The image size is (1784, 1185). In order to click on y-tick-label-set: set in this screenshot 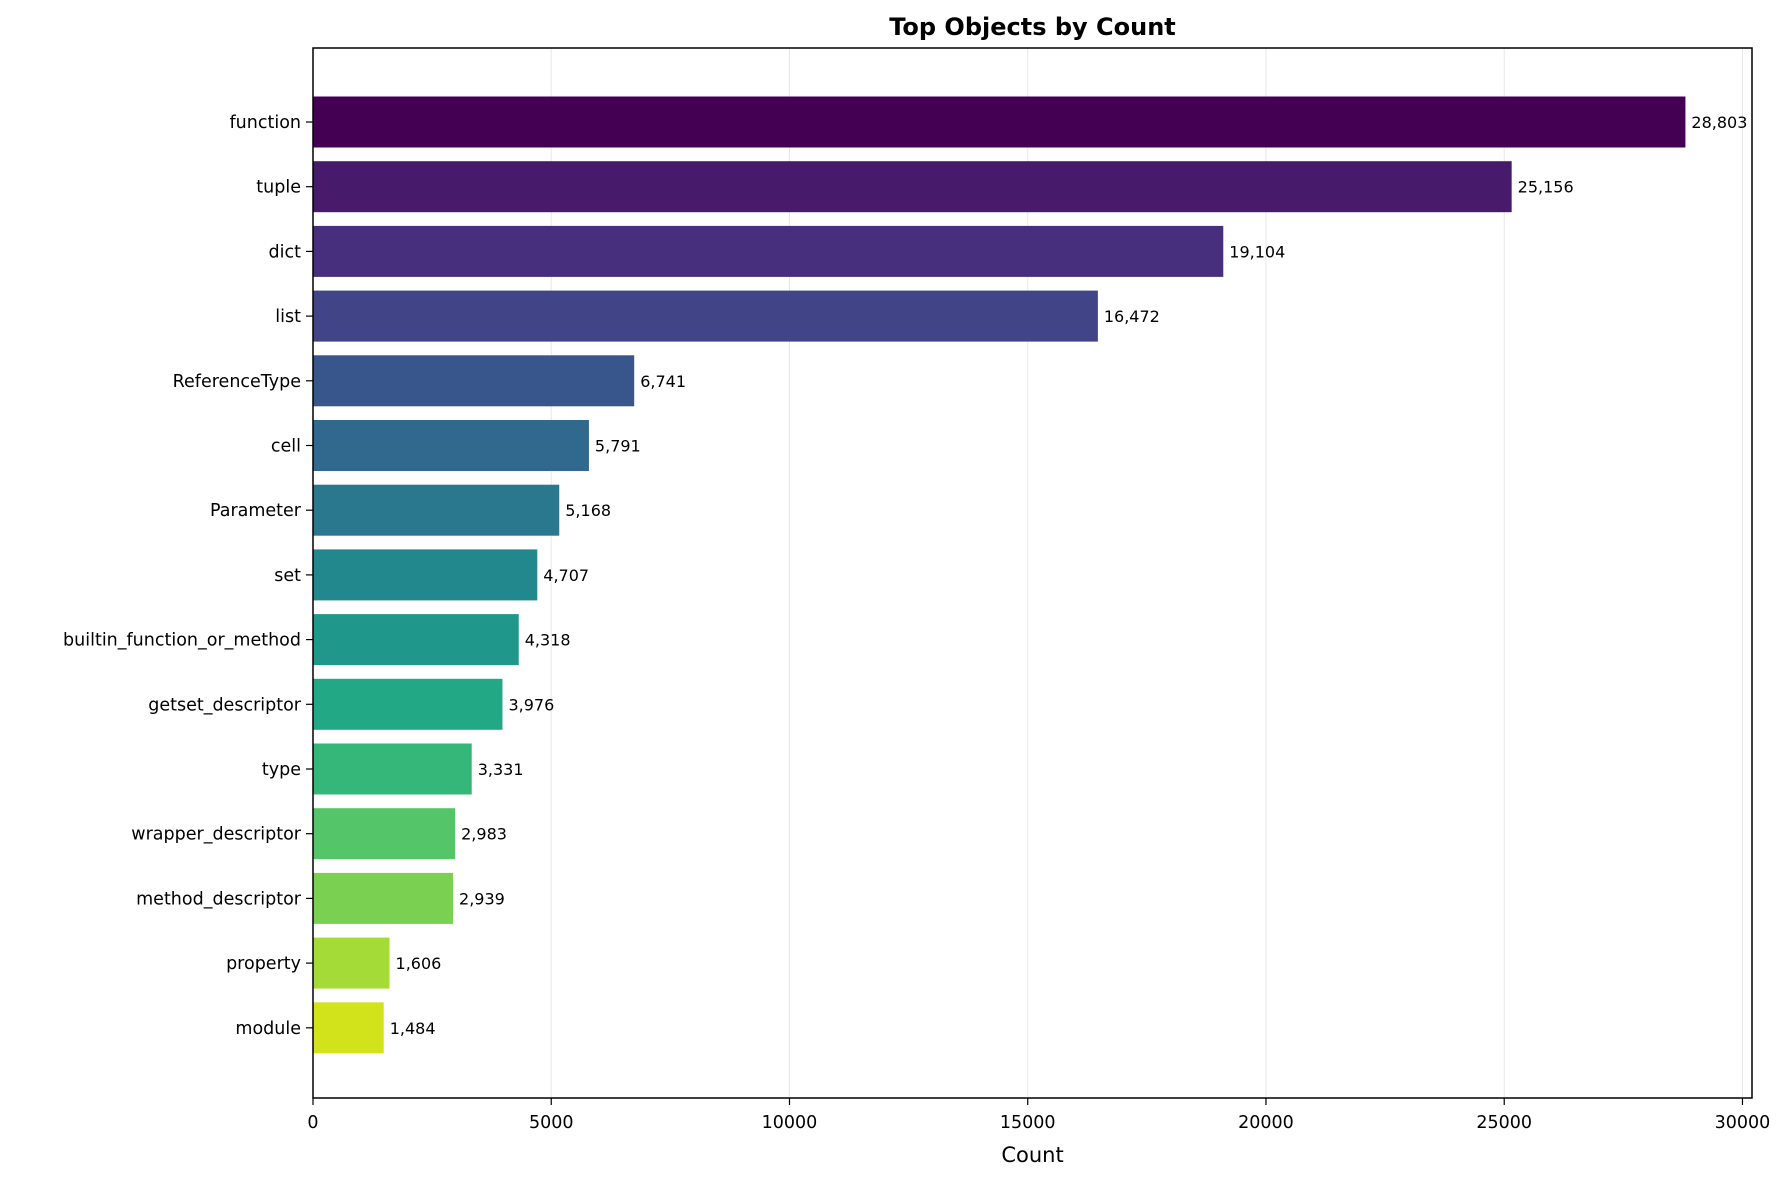, I will do `click(287, 576)`.